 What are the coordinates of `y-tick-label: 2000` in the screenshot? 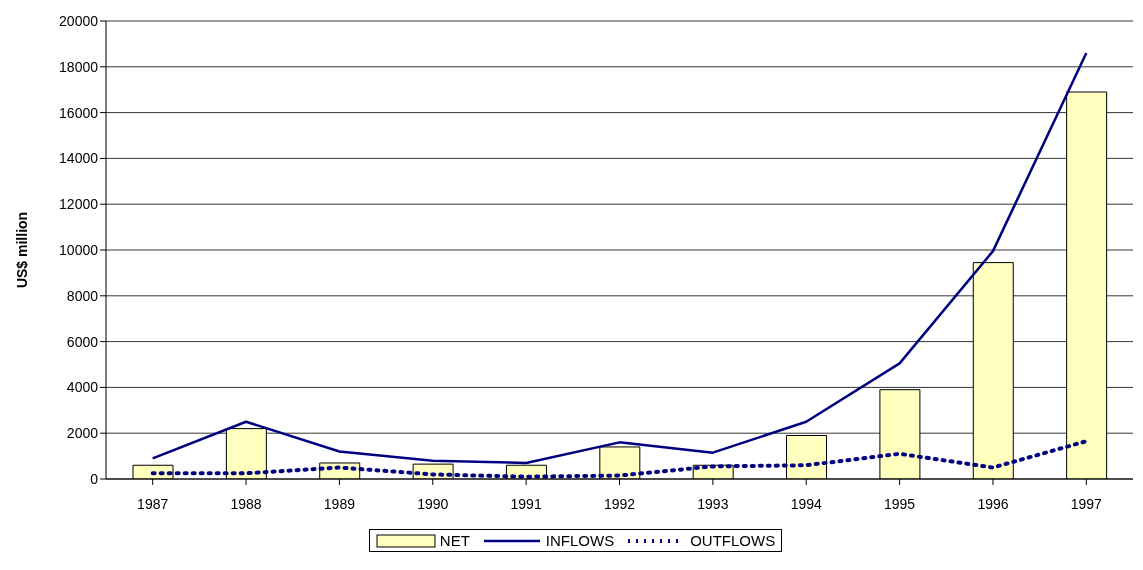 It's located at (82, 433).